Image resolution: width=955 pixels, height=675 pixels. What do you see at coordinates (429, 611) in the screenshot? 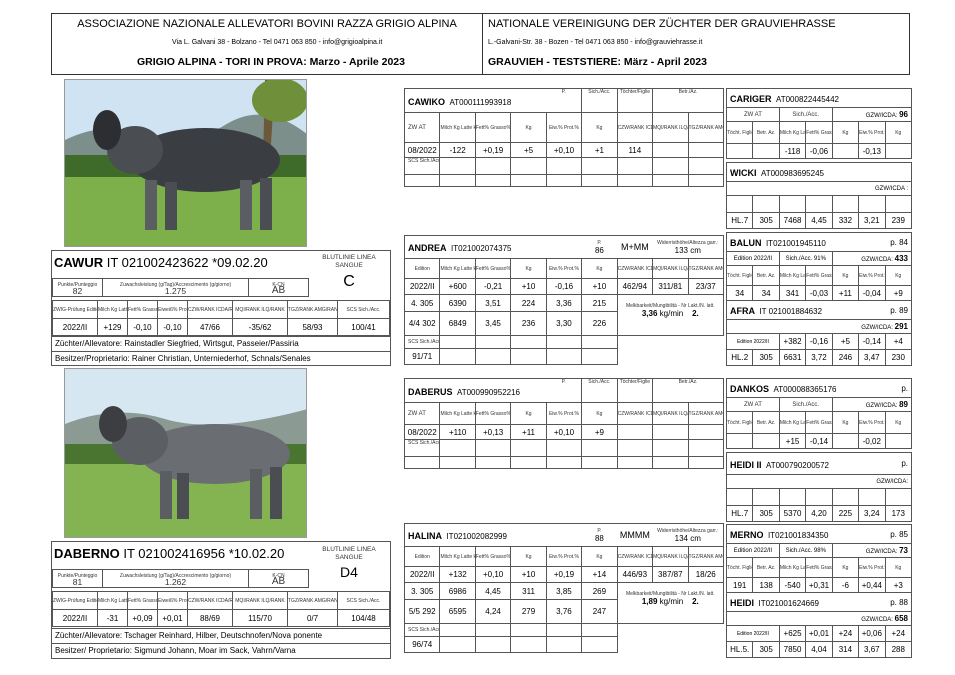
I see `halina-r2-1: 292` at bounding box center [429, 611].